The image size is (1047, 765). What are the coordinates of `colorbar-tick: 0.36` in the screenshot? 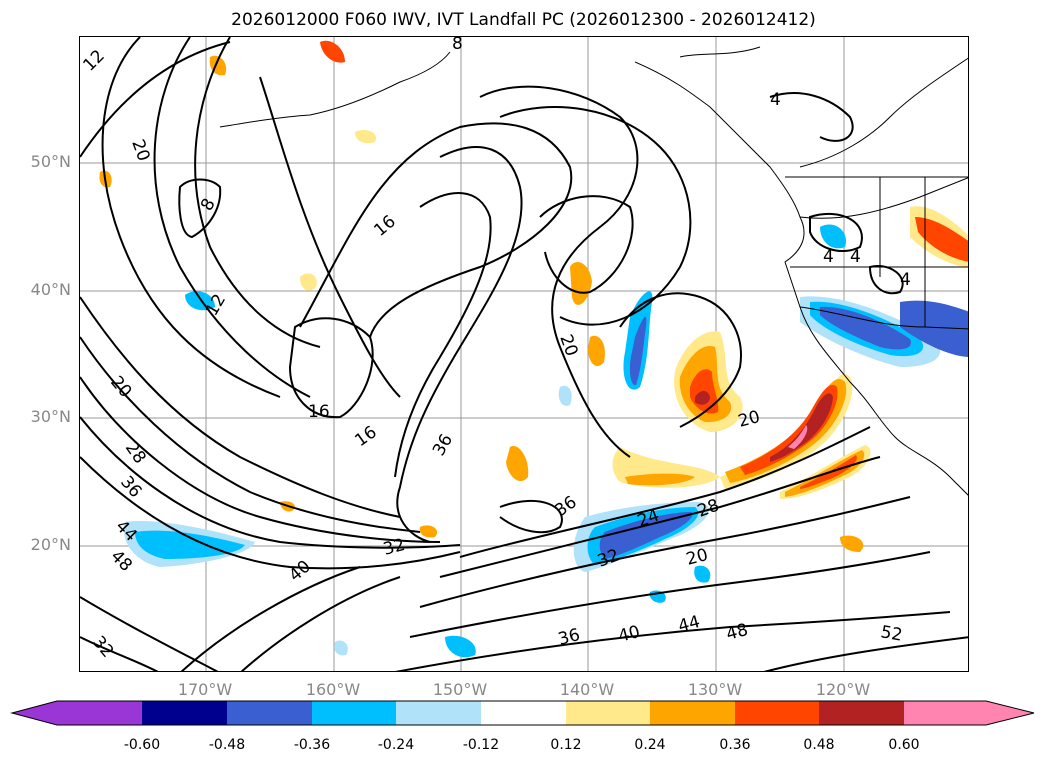 It's located at (735, 745).